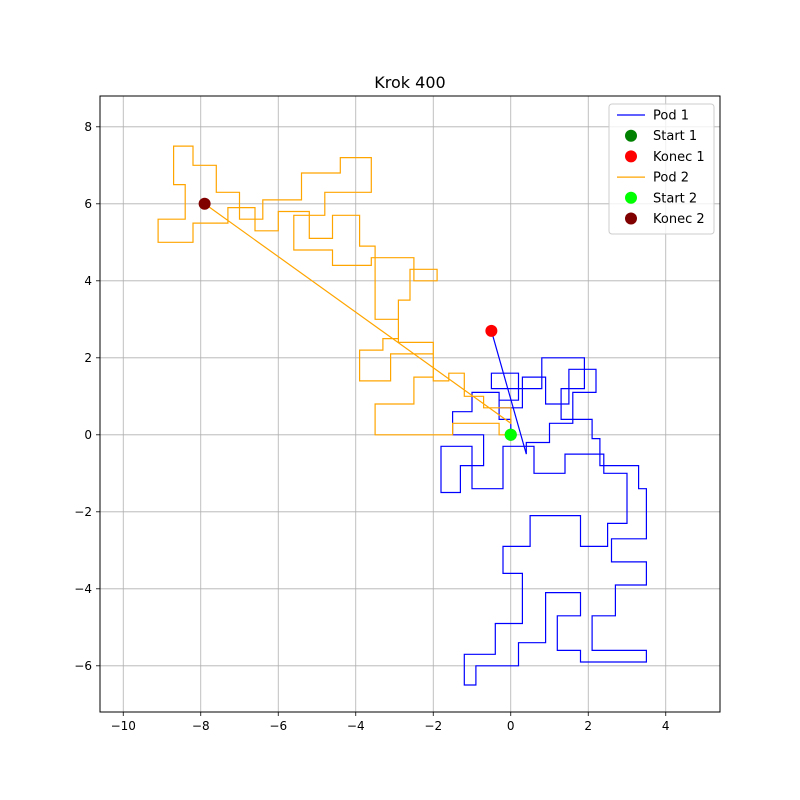 This screenshot has width=800, height=800. Describe the element at coordinates (671, 116) in the screenshot. I see `legend-label: Pod 1` at that location.